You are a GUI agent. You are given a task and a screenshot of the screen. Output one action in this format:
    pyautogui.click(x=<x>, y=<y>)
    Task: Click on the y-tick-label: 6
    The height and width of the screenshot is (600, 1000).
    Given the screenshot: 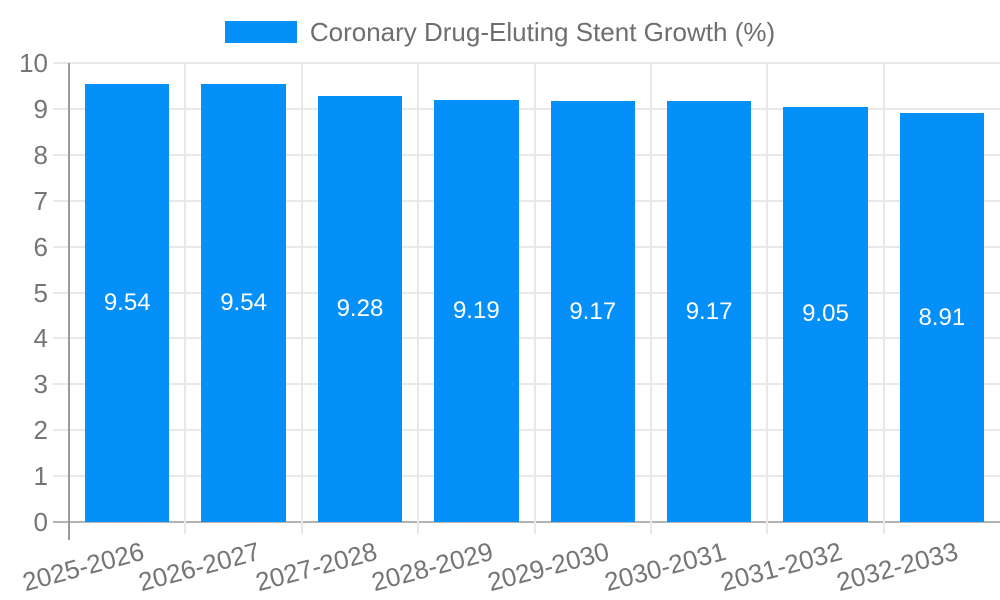 What is the action you would take?
    pyautogui.click(x=40, y=246)
    